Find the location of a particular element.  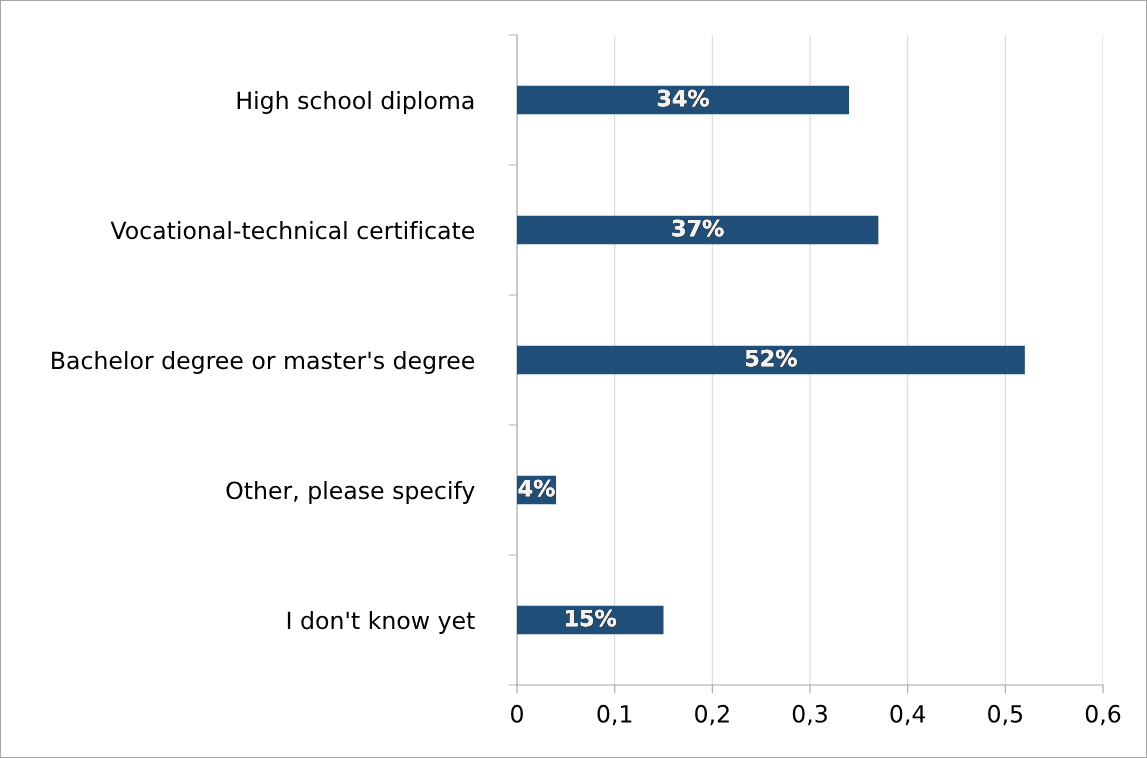

data-label: 52% is located at coordinates (772, 358).